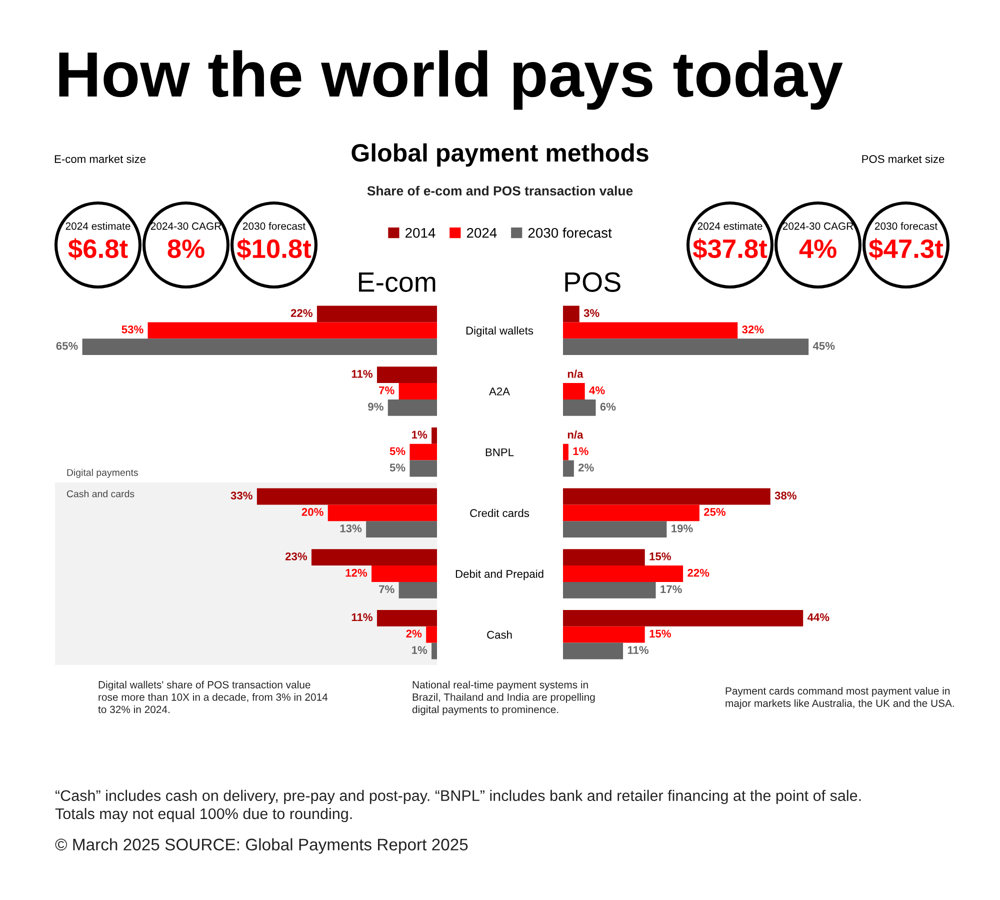  I want to click on legend-label: 2024, so click(481, 233).